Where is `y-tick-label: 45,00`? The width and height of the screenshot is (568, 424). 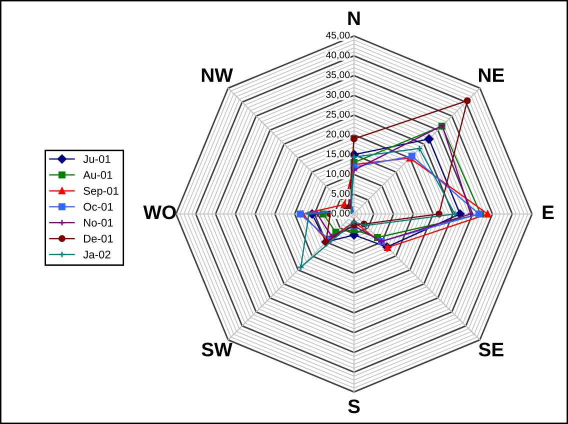
y-tick-label: 45,00 is located at coordinates (338, 36).